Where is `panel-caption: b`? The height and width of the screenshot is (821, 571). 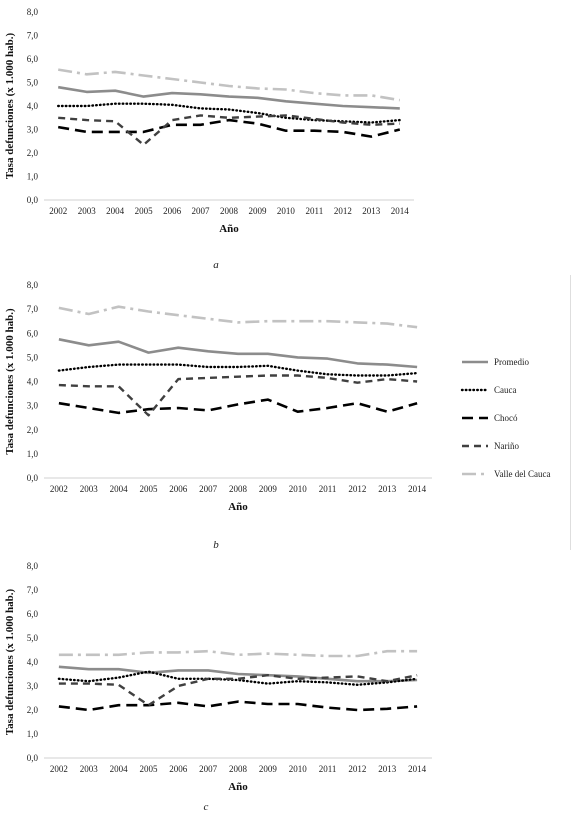
panel-caption: b is located at coordinates (216, 545).